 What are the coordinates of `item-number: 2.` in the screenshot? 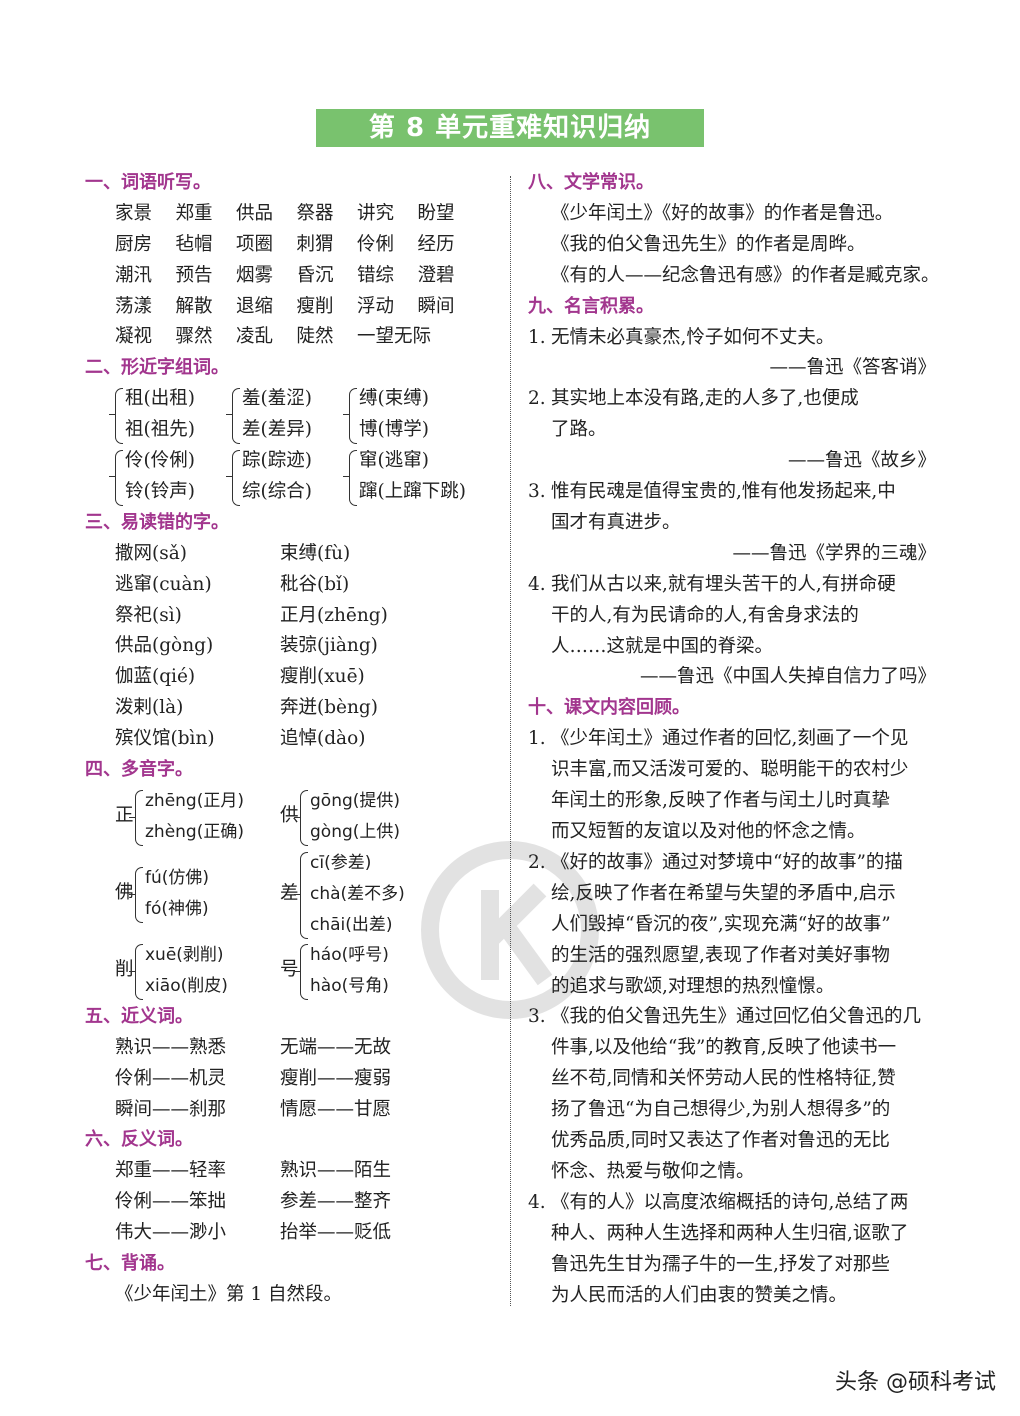 It's located at (537, 862).